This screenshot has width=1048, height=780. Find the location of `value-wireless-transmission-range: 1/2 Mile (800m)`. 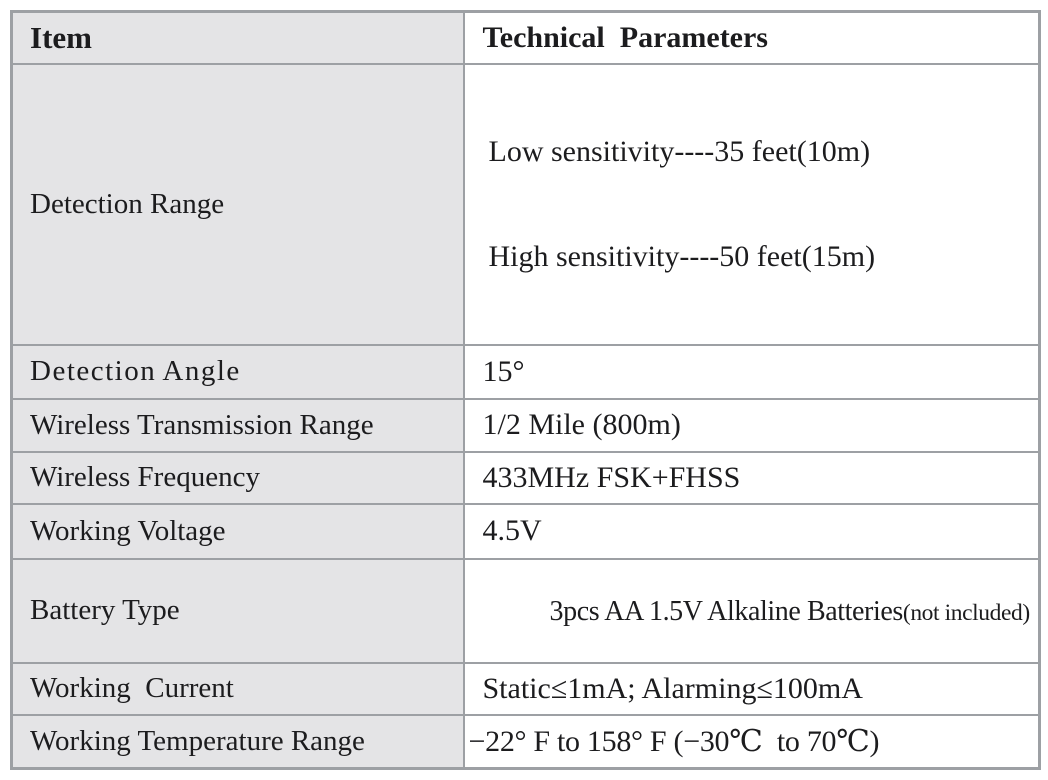

value-wireless-transmission-range: 1/2 Mile (800m) is located at coordinates (751, 425).